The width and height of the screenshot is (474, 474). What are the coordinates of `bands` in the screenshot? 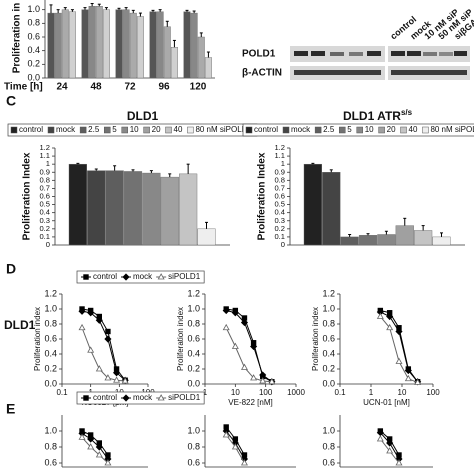 It's located at (380, 63).